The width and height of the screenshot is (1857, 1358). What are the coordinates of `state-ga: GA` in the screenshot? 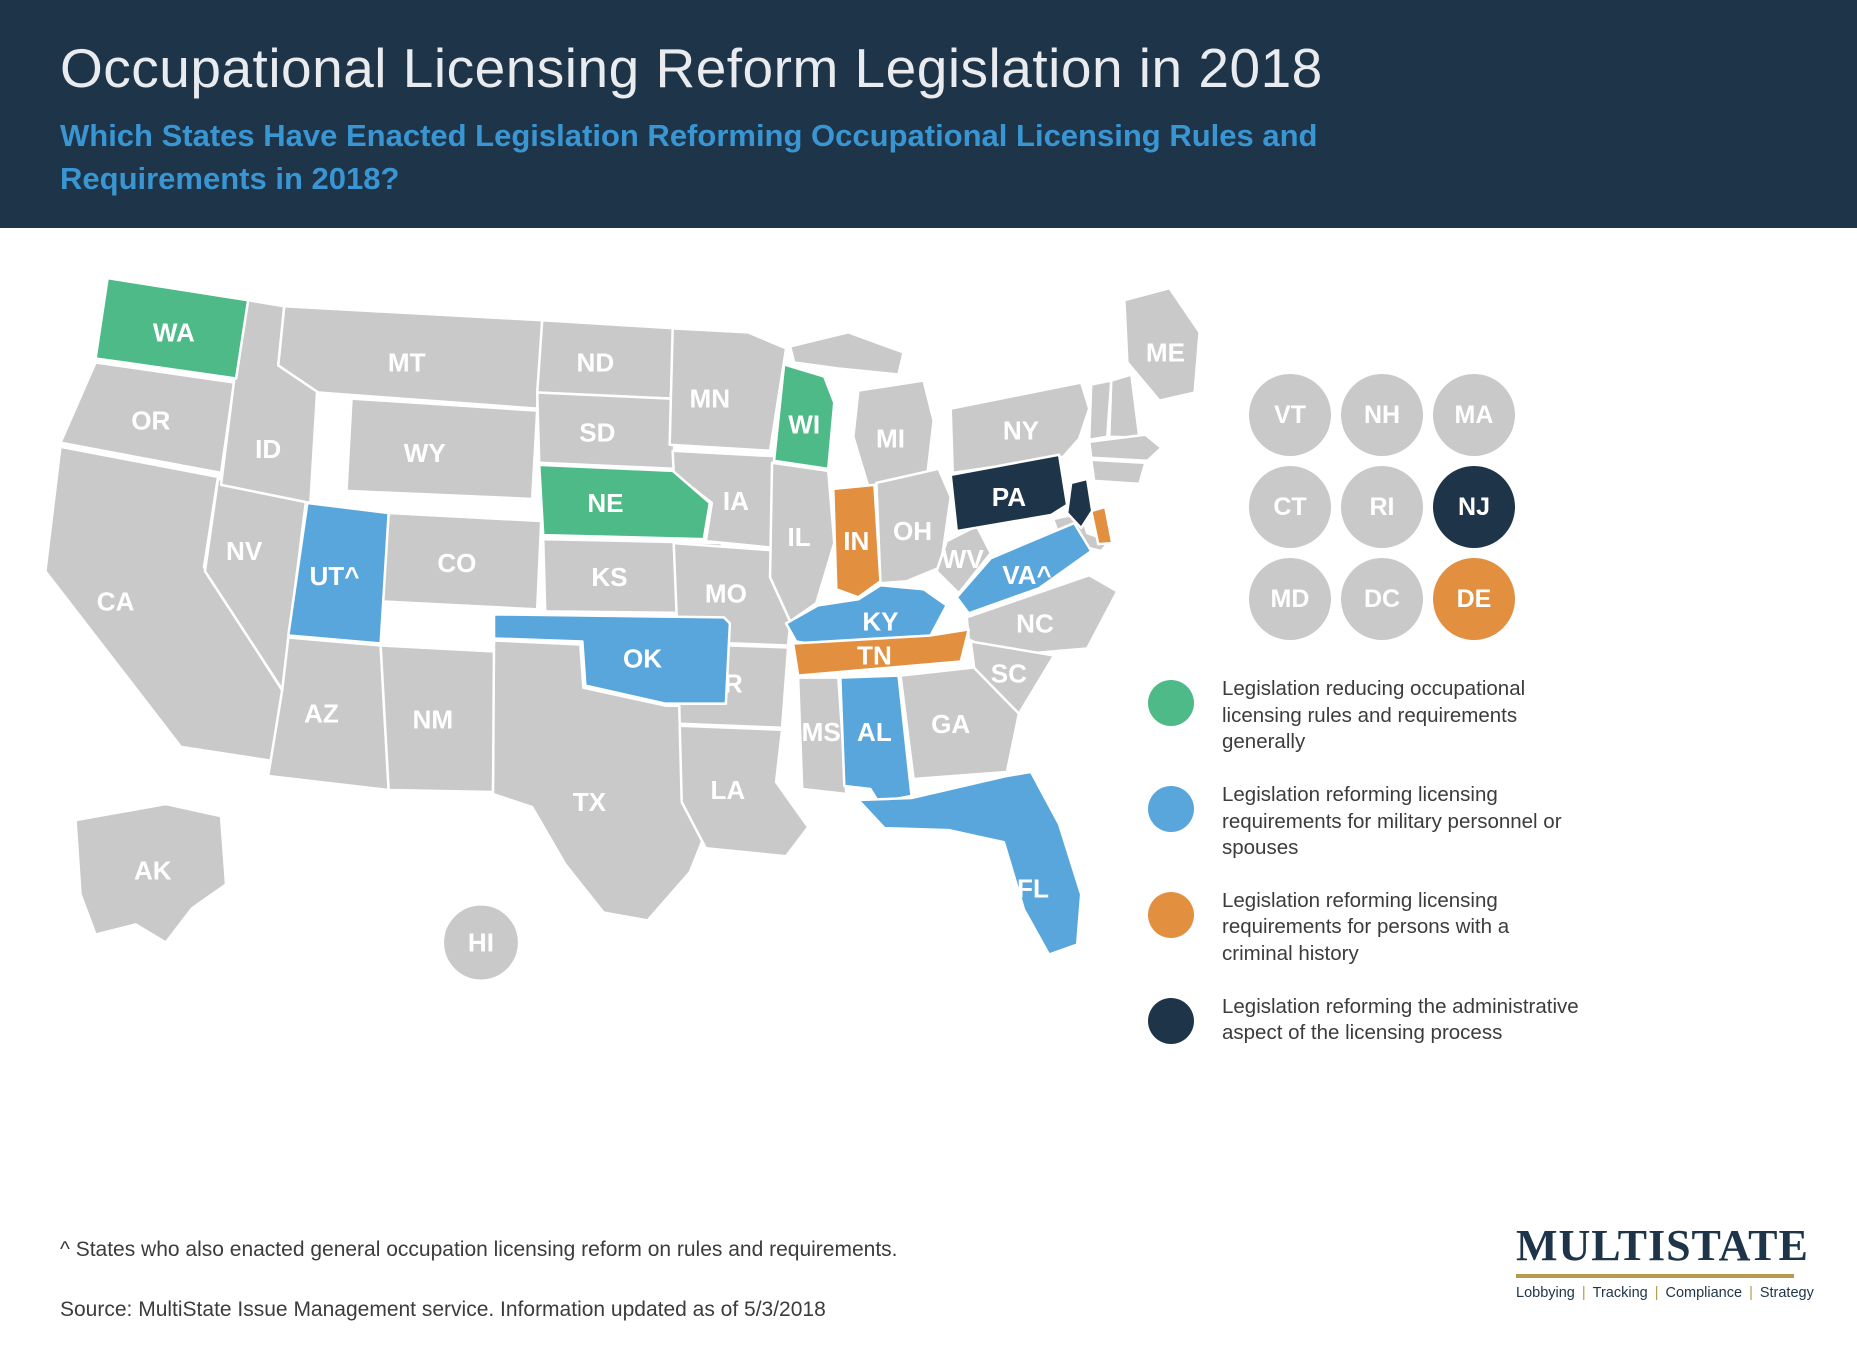 It's located at (960, 723).